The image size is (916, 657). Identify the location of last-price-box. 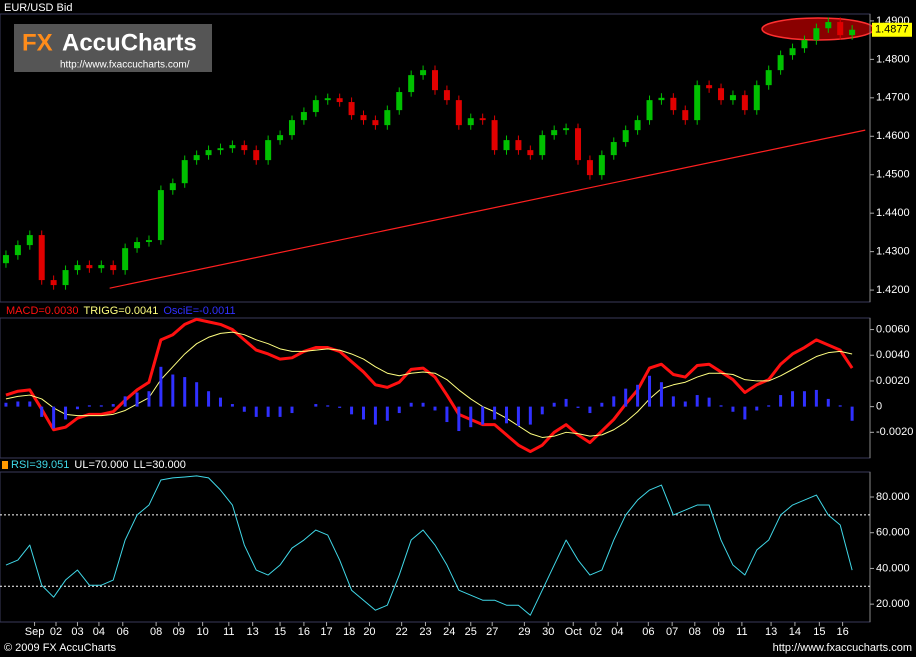
(892, 29).